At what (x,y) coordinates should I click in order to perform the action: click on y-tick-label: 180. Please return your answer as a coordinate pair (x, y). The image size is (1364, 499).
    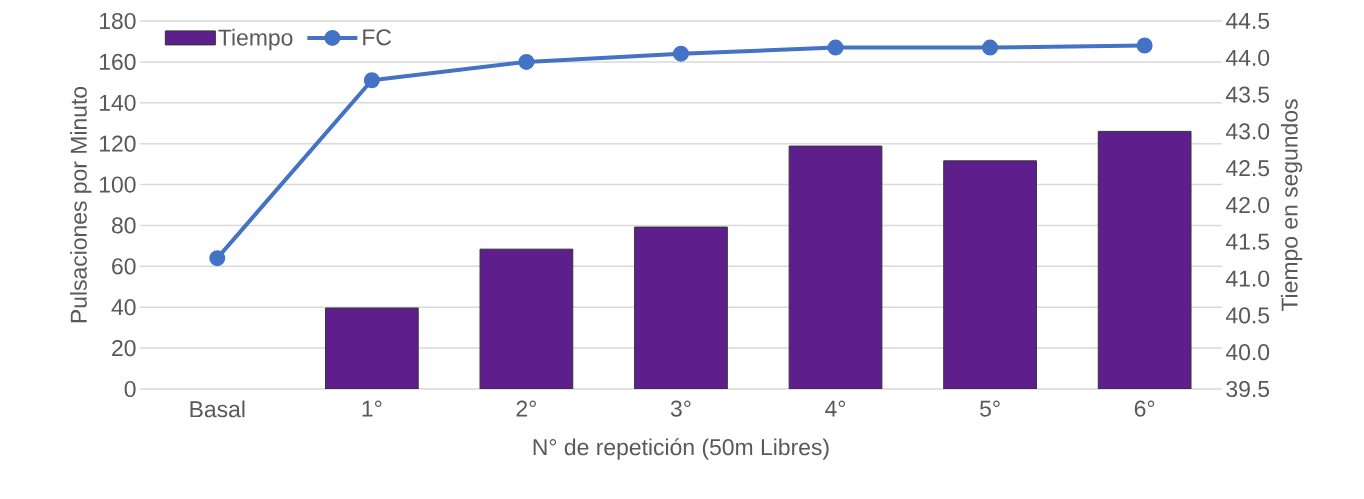
    Looking at the image, I should click on (118, 21).